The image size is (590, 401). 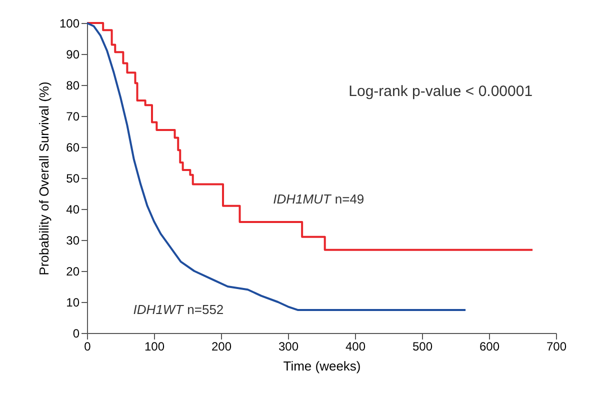 I want to click on y-tick-label: 50, so click(x=73, y=179).